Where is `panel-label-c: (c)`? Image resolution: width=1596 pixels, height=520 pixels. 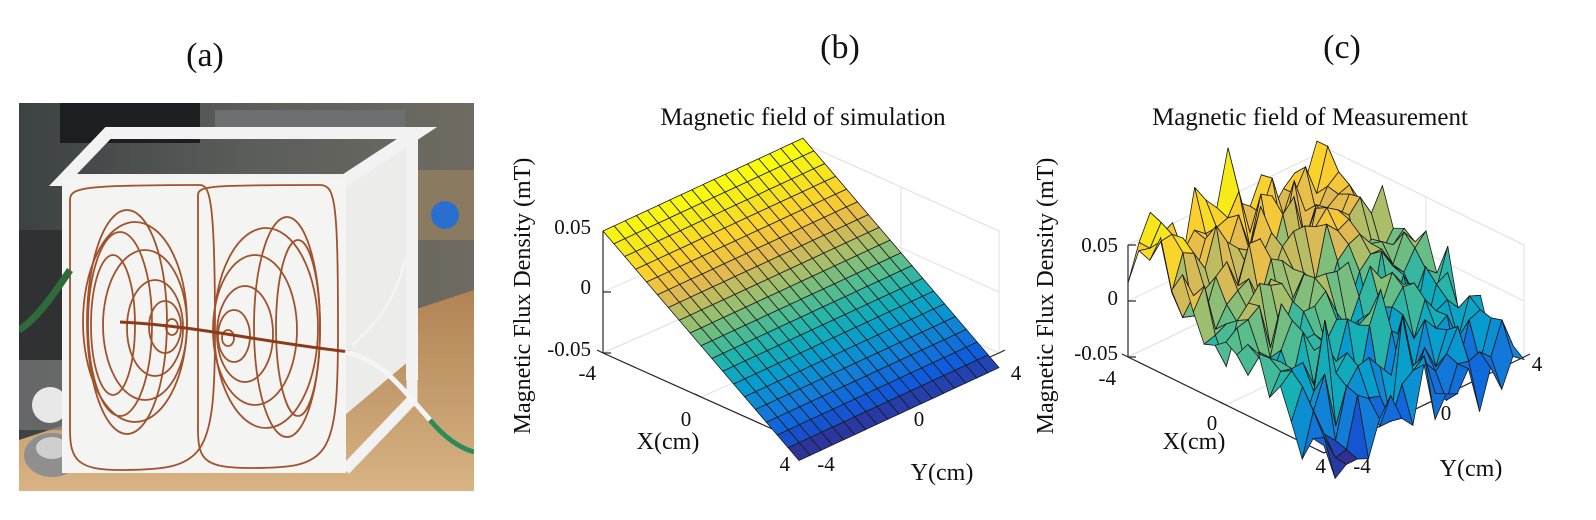
panel-label-c: (c) is located at coordinates (1342, 47).